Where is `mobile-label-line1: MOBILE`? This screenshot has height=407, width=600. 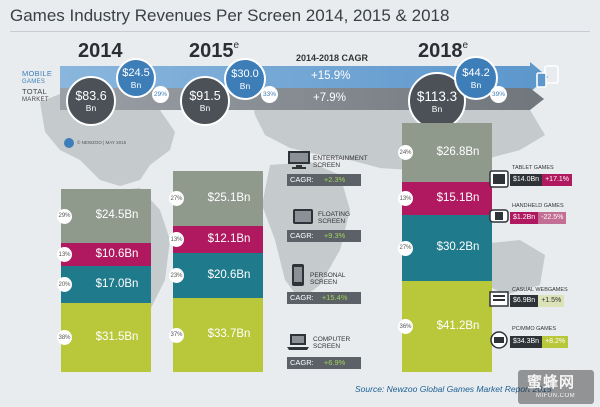 mobile-label-line1: MOBILE is located at coordinates (37, 73).